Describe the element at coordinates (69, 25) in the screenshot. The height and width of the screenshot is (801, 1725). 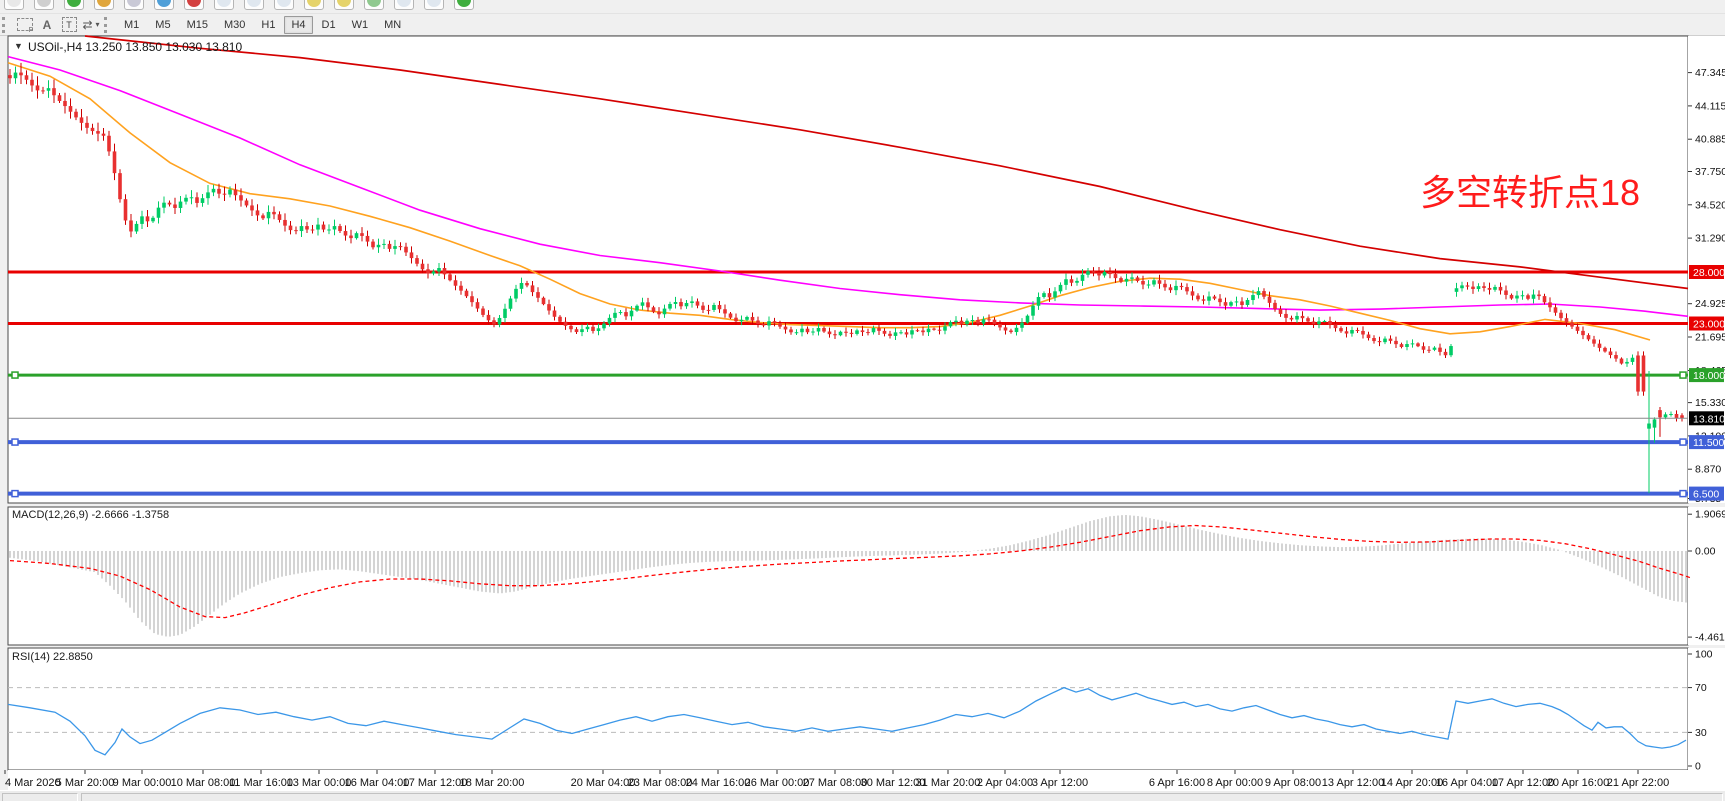
I see `text-box-tool-icon: T` at that location.